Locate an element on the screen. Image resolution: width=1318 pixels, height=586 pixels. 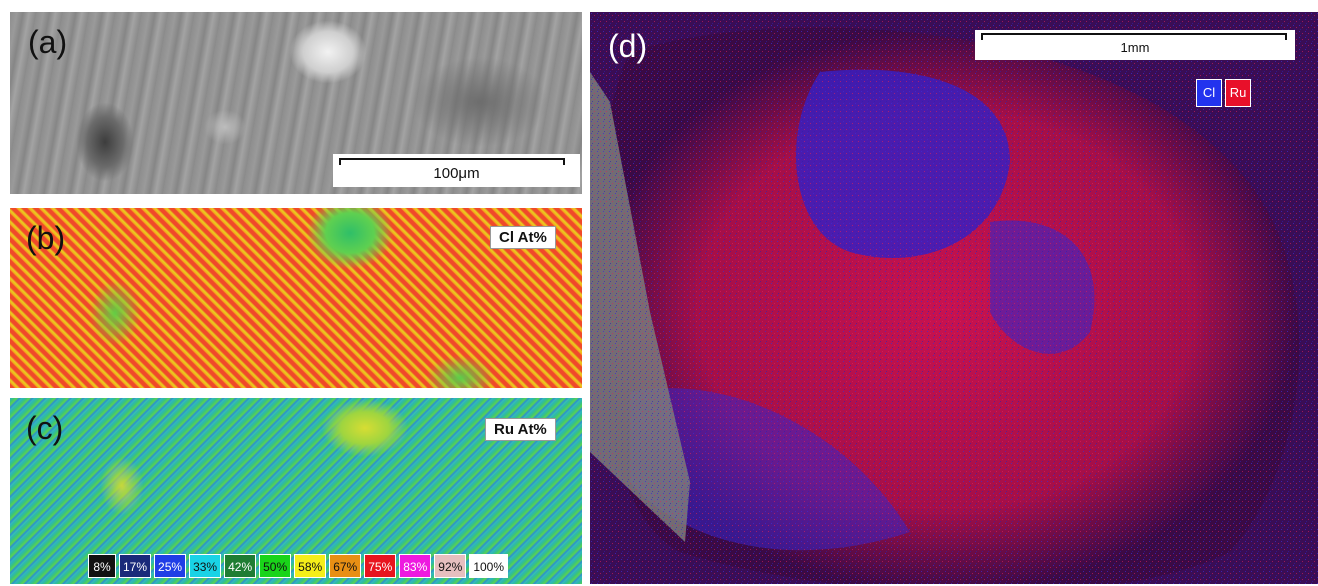
legend-swatch: 75% is located at coordinates (380, 566).